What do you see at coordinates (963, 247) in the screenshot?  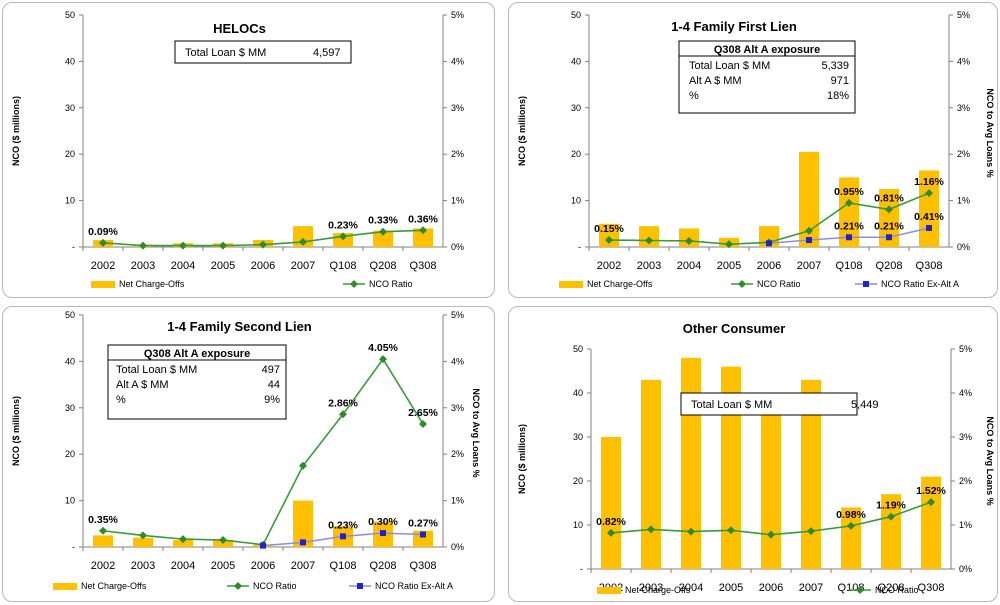 I see `y2-tick-label: 0%` at bounding box center [963, 247].